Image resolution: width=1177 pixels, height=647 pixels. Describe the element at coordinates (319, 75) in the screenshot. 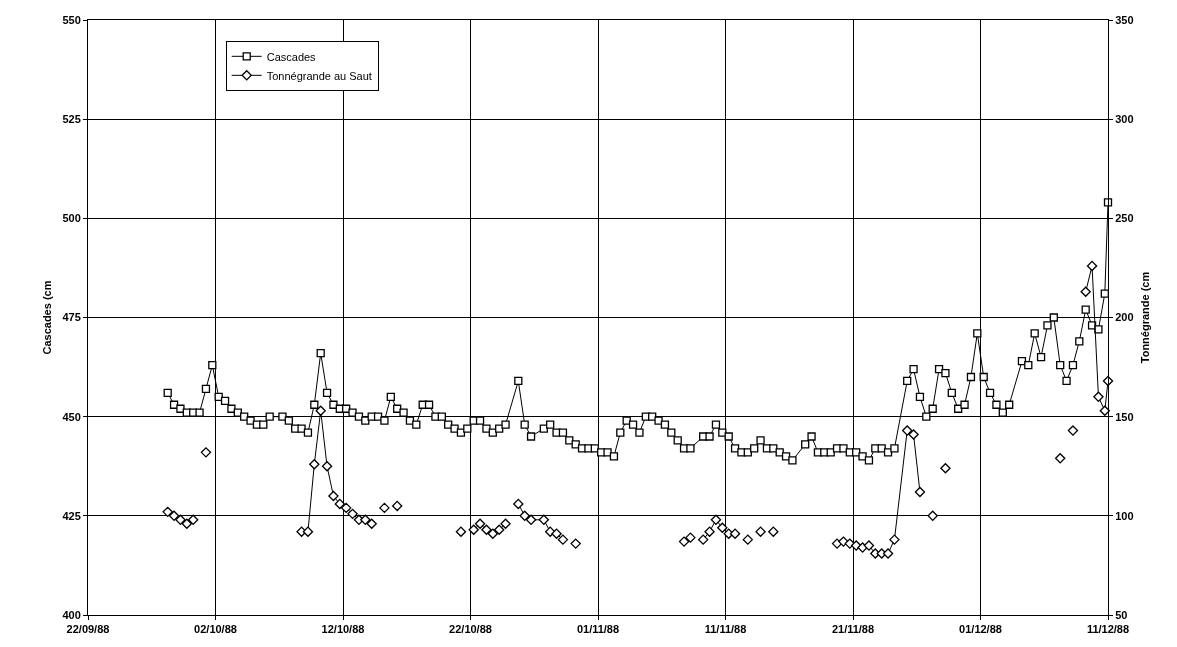

I see `legend-label: Tonnégrande au Saut` at that location.